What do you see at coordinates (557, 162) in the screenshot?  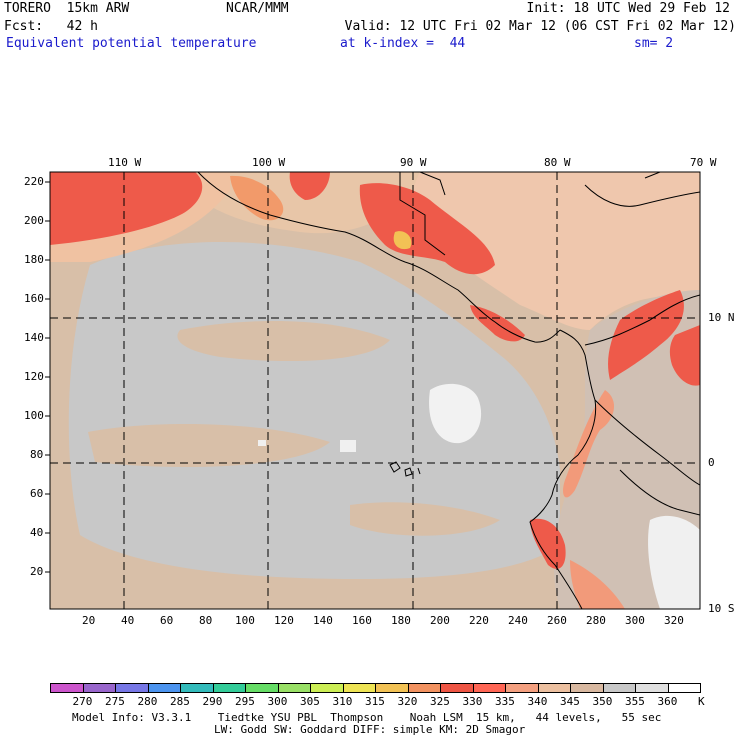 I see `lon-label-80w: 80 W` at bounding box center [557, 162].